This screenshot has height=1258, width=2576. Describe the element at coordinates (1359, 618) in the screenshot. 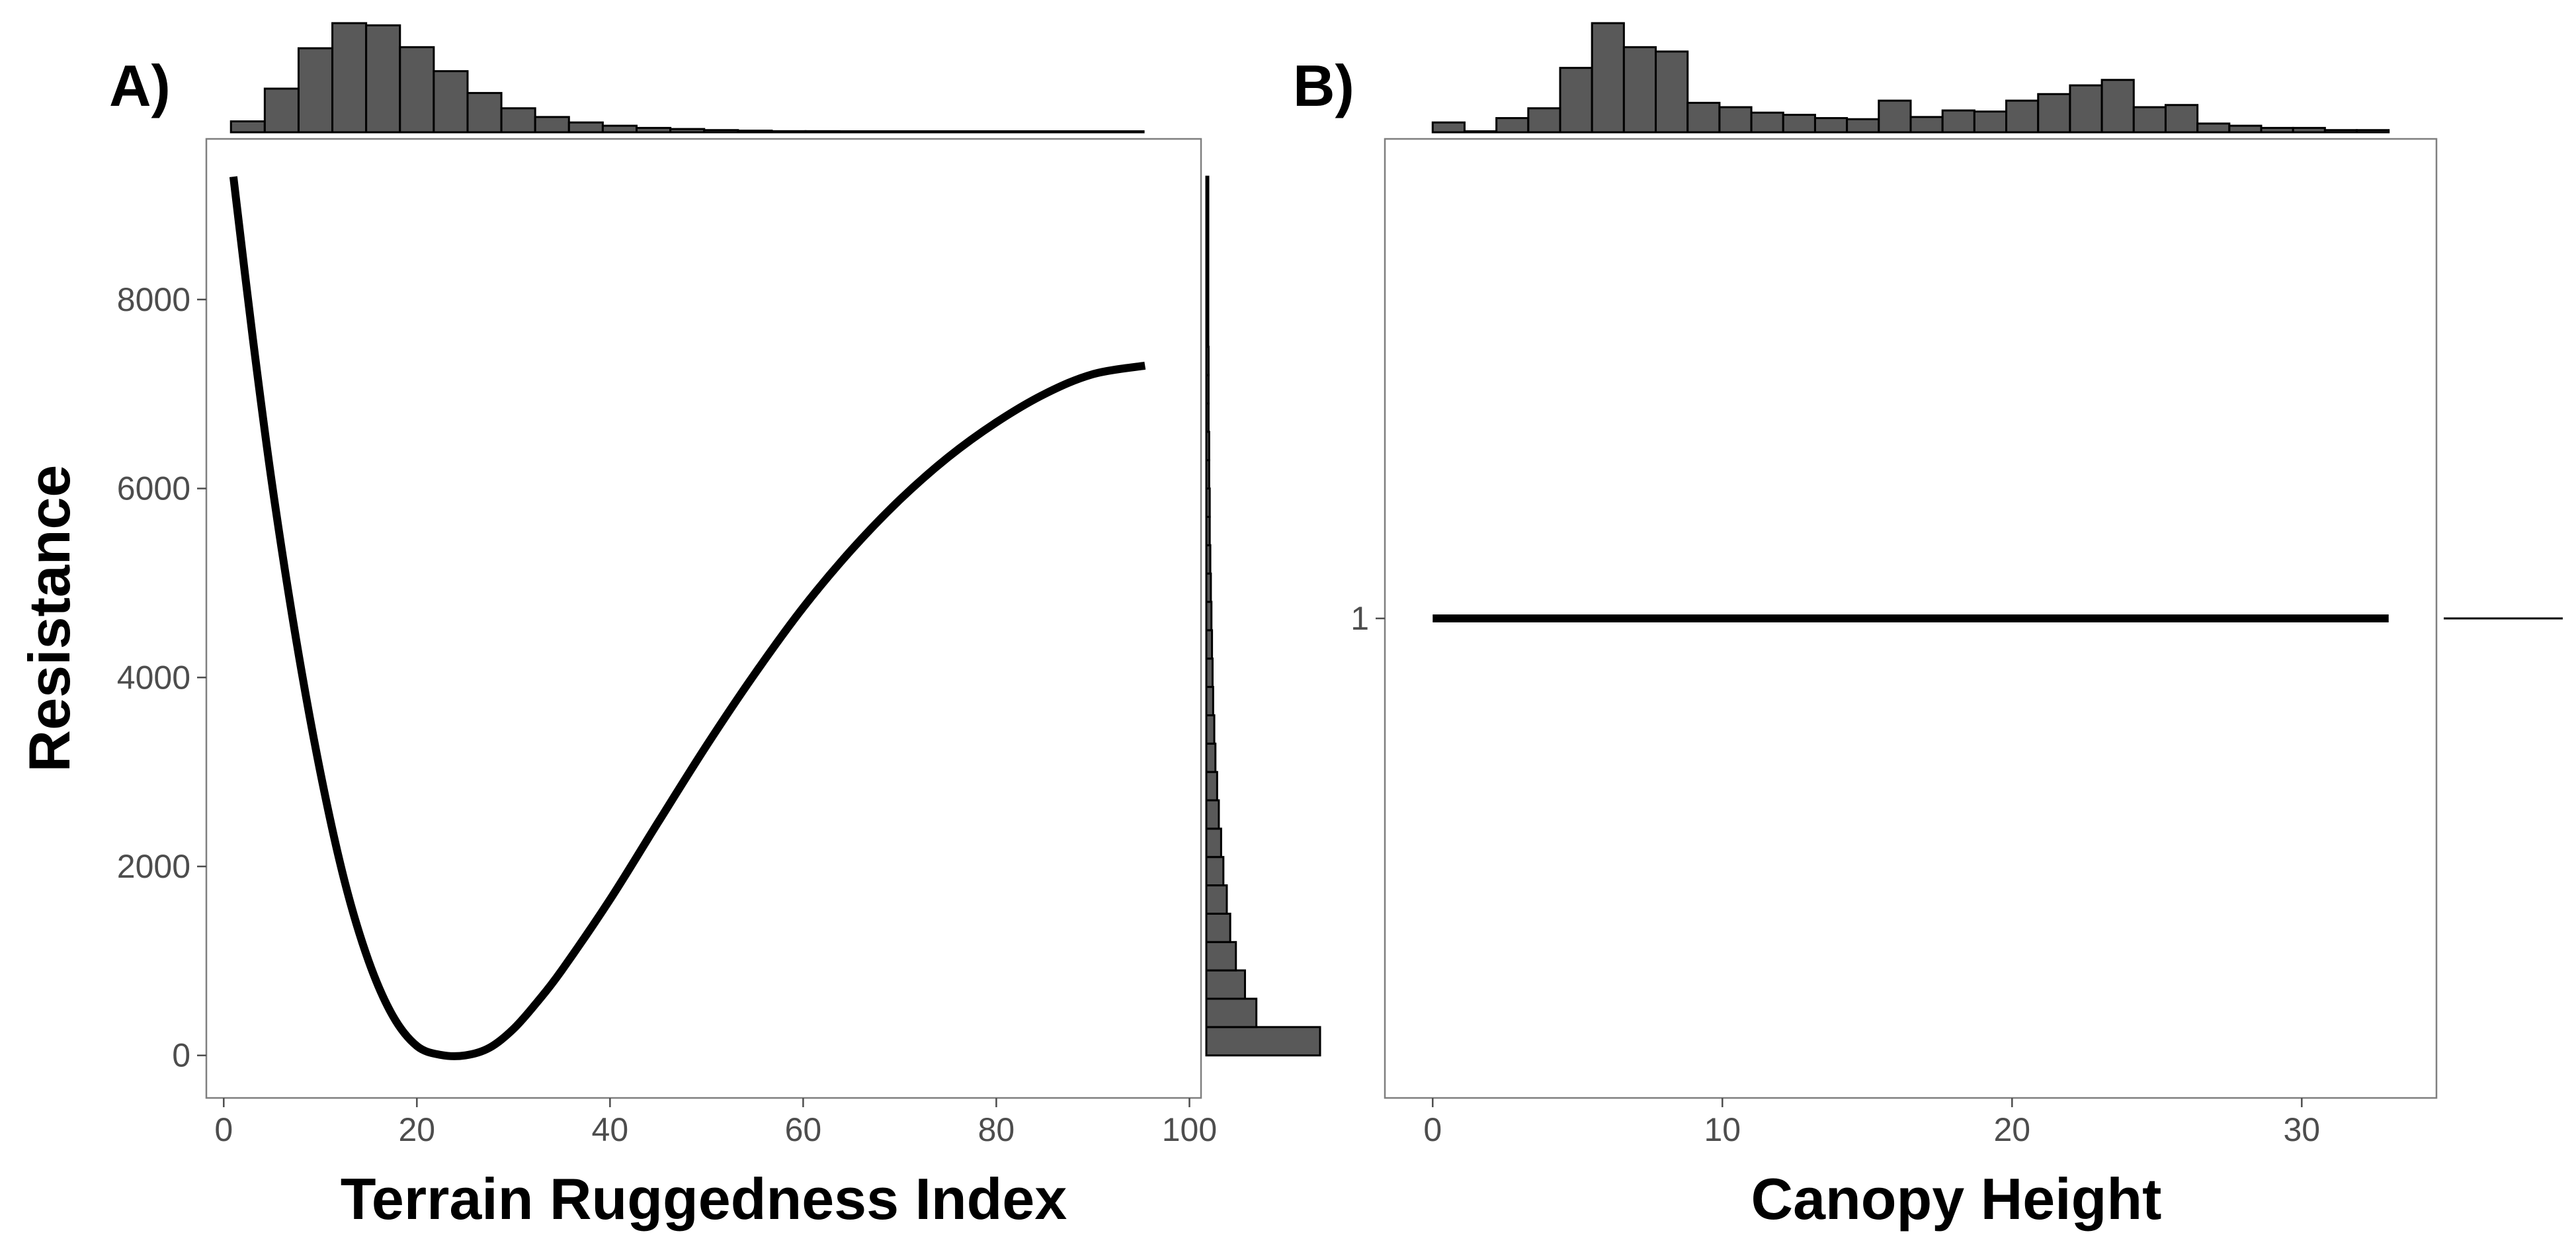

I see `y-tick-label: 1` at that location.